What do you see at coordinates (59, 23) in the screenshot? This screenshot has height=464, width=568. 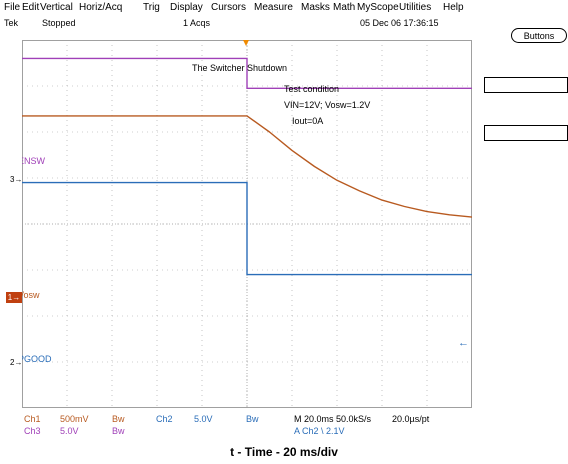 I see `acq-state: Stopped` at bounding box center [59, 23].